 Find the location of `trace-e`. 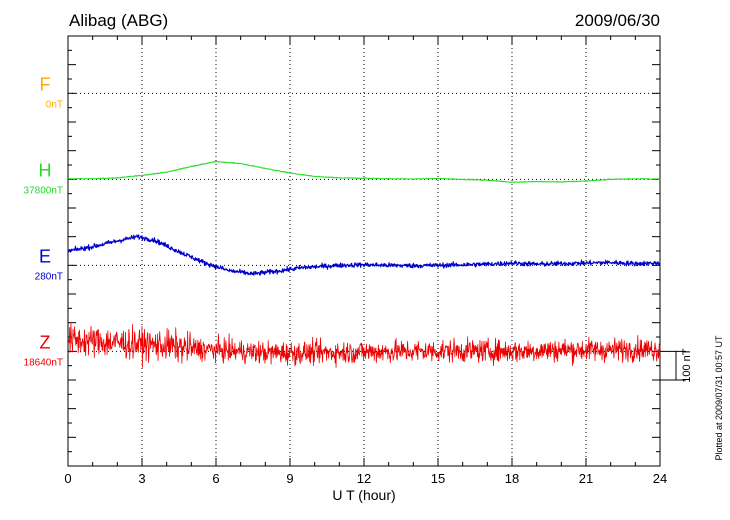

trace-e is located at coordinates (364, 255).